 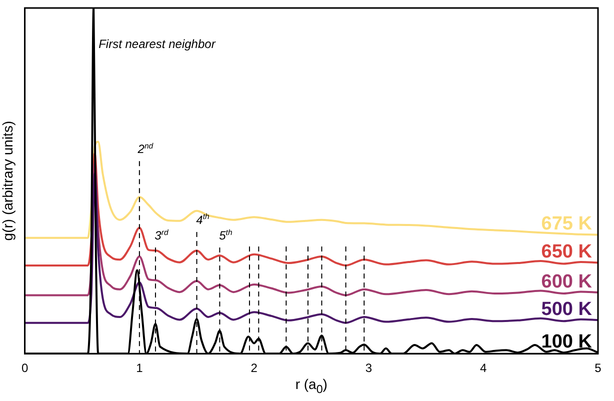 I want to click on x-tick-label: 5, so click(x=598, y=368).